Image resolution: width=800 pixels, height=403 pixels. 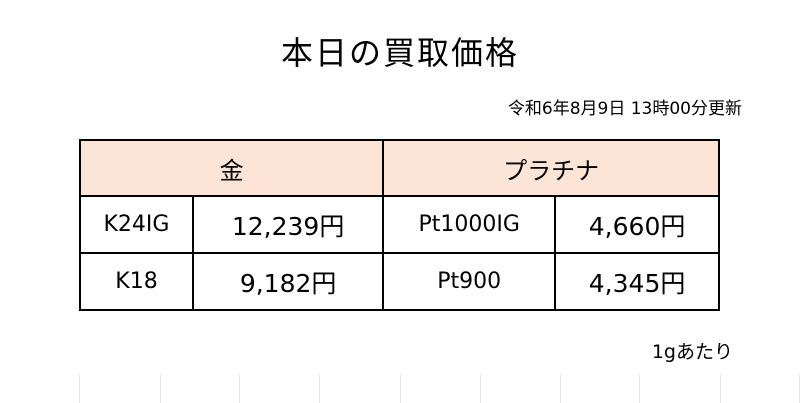 What do you see at coordinates (231, 168) in the screenshot?
I see `header-gold: 金` at bounding box center [231, 168].